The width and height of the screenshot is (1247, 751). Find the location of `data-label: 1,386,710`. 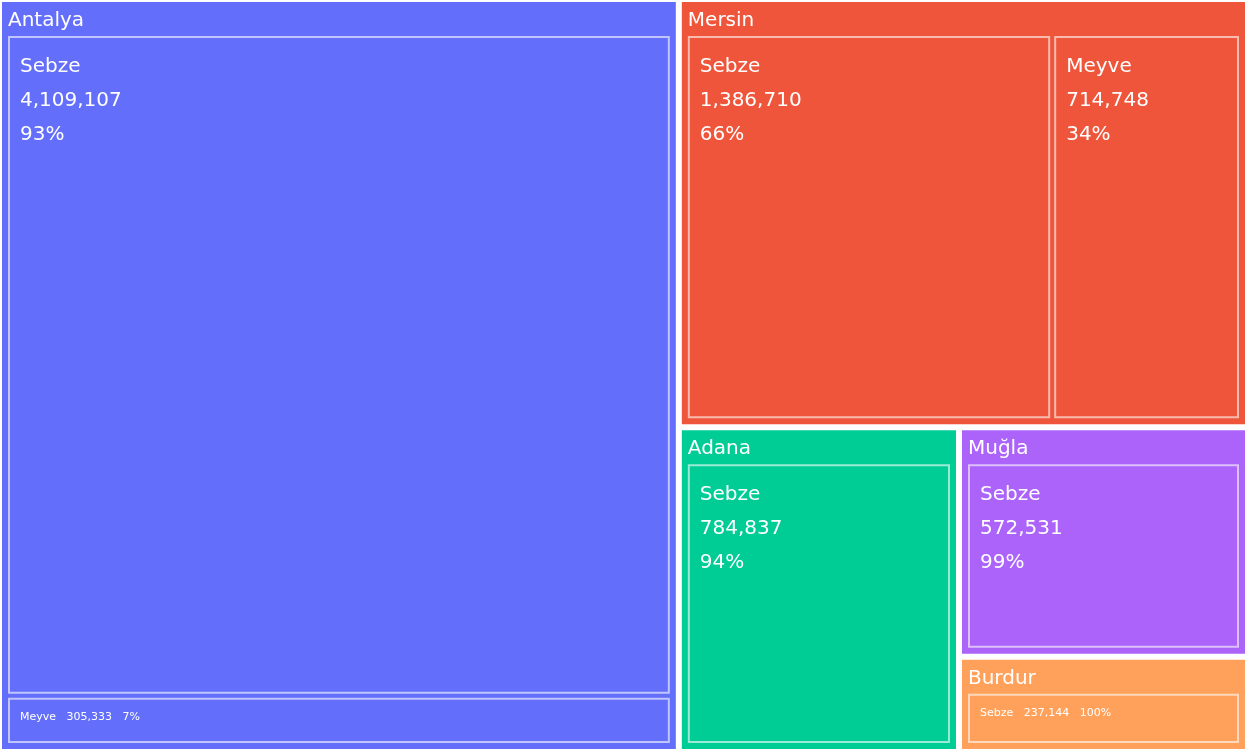

data-label: 1,386,710 is located at coordinates (750, 99).